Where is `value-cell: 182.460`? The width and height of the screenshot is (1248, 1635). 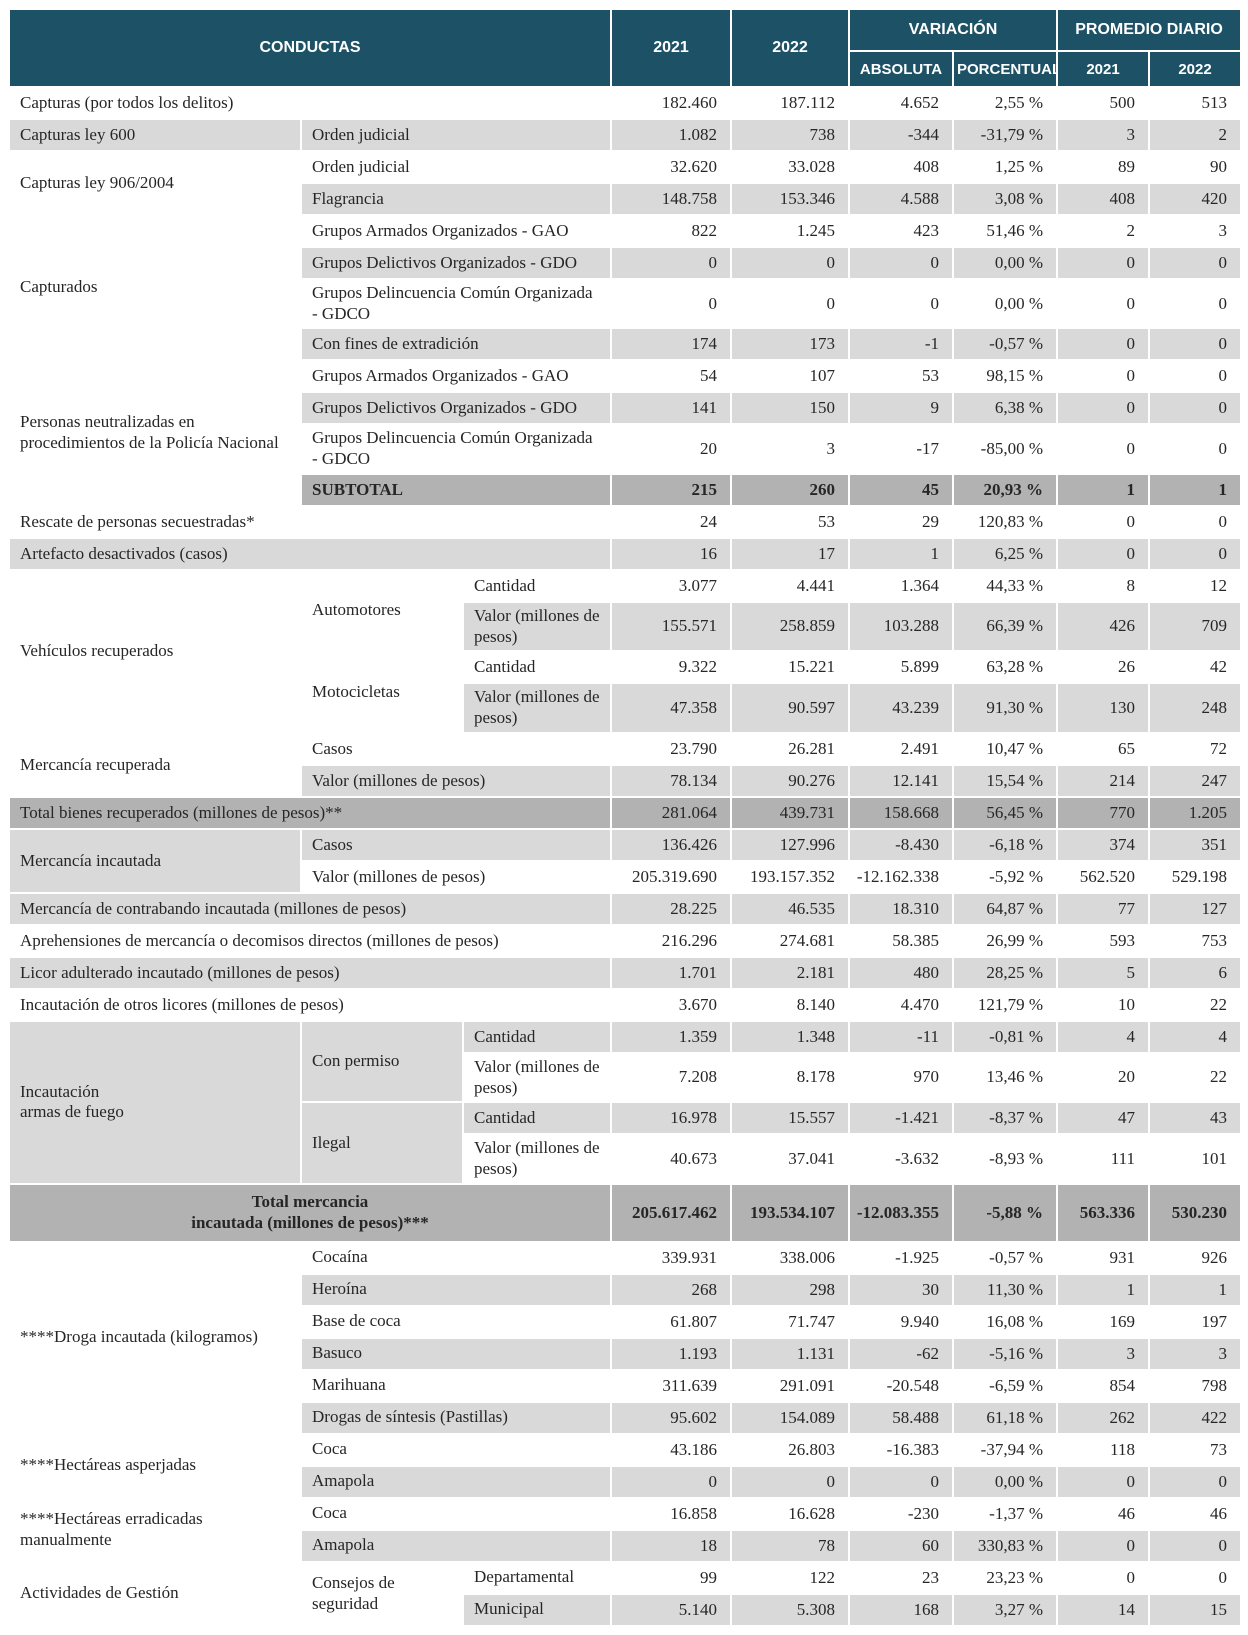 value-cell: 182.460 is located at coordinates (671, 103).